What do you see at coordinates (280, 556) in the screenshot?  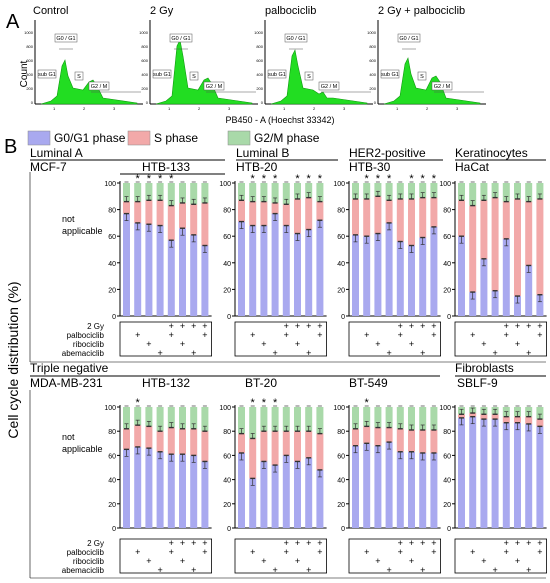 I see `treatment-box` at bounding box center [280, 556].